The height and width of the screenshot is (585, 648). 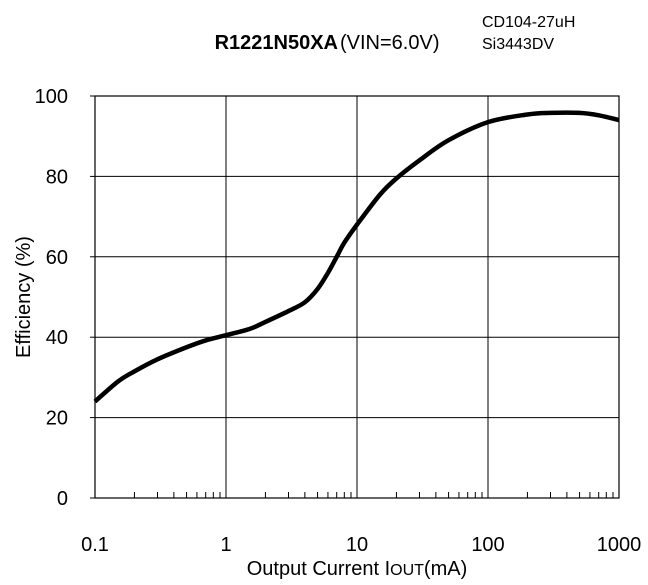 What do you see at coordinates (51, 298) in the screenshot?
I see `y-tick-labels: 0 20 40 60 80 100` at bounding box center [51, 298].